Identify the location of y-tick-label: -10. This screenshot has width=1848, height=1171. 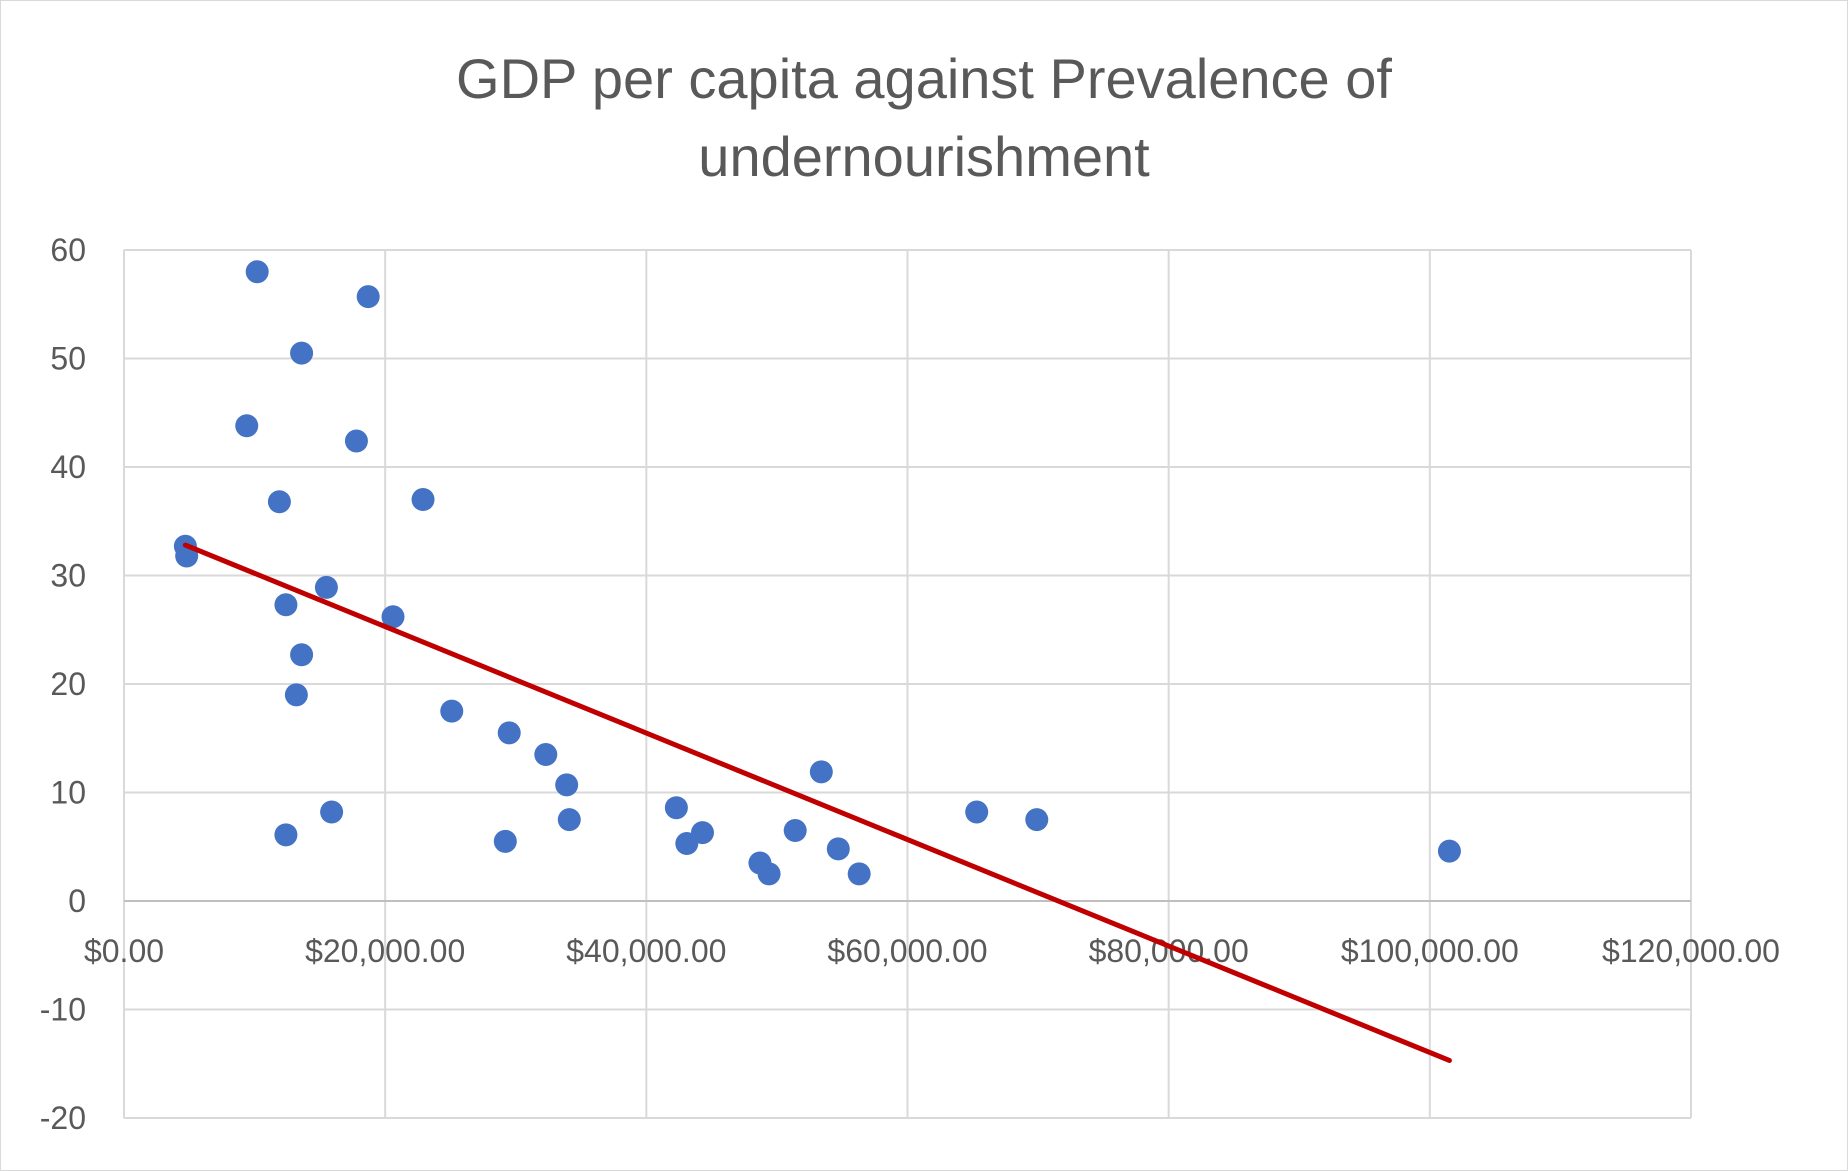
(63, 1010).